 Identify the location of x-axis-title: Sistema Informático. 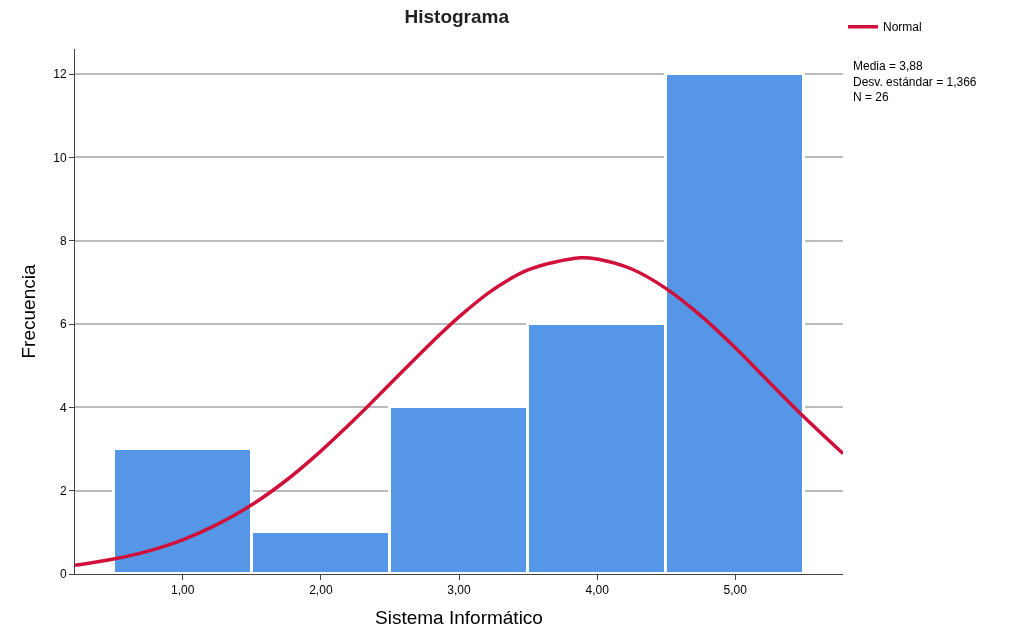
(459, 618).